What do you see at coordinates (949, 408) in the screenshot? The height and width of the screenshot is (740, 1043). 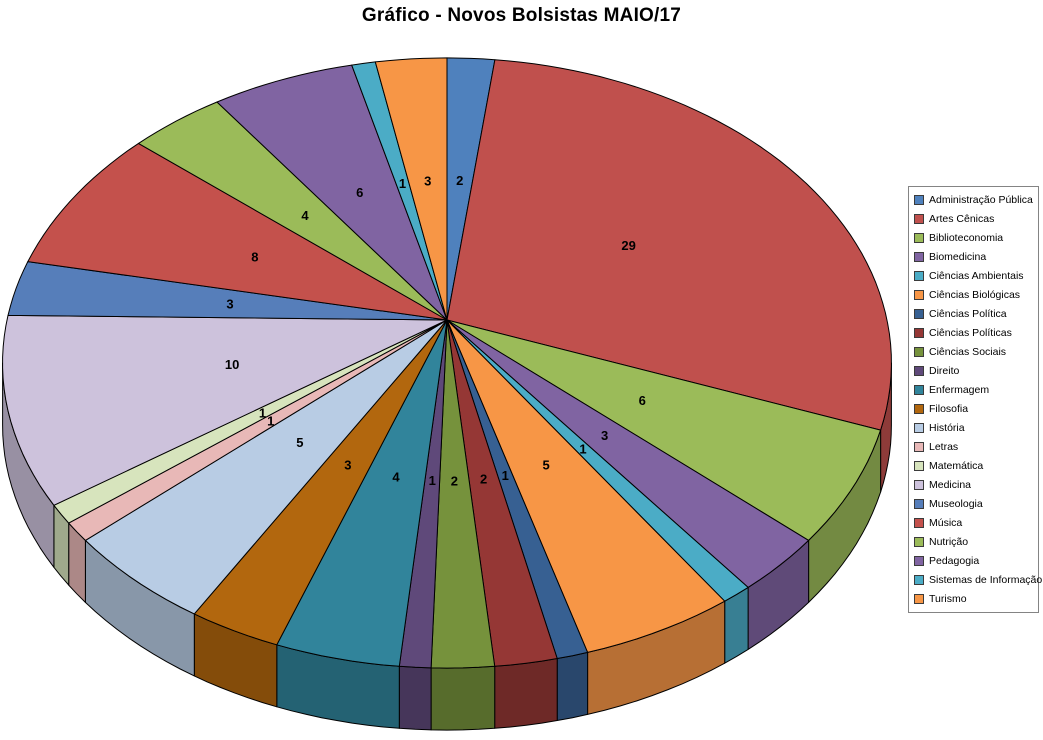 I see `legend-label: Filosofia` at bounding box center [949, 408].